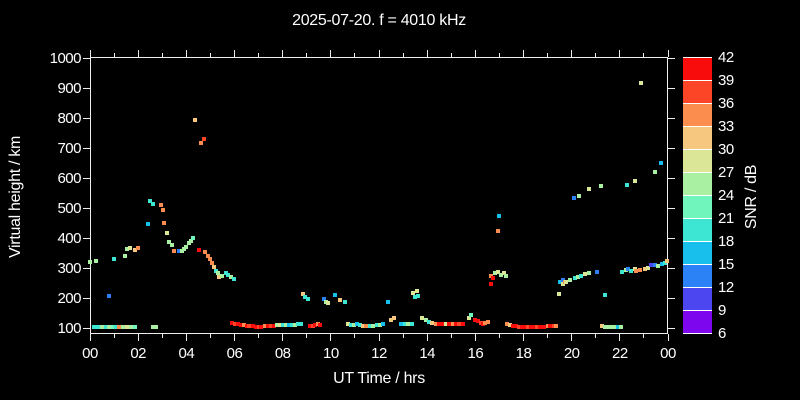 This screenshot has width=800, height=400. Describe the element at coordinates (523, 353) in the screenshot. I see `x-tick-label: 18` at that location.